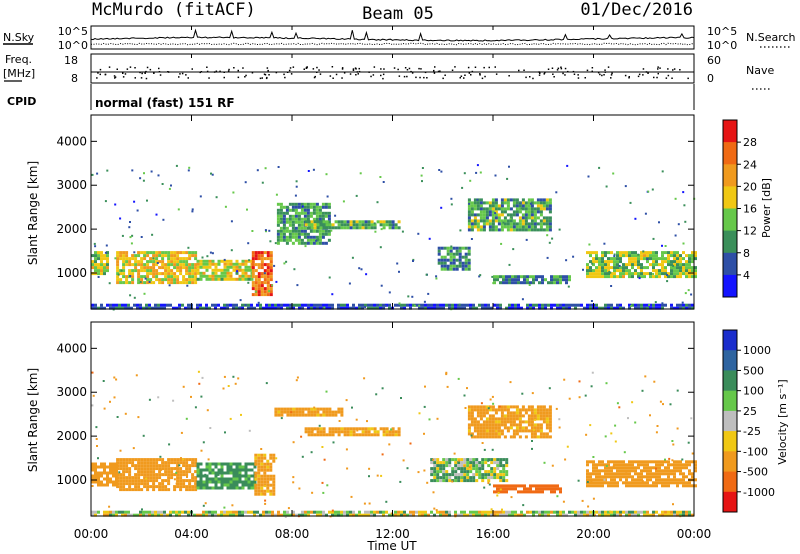 Image resolution: width=800 pixels, height=554 pixels. I want to click on nsearch-label: N.Search, so click(771, 37).